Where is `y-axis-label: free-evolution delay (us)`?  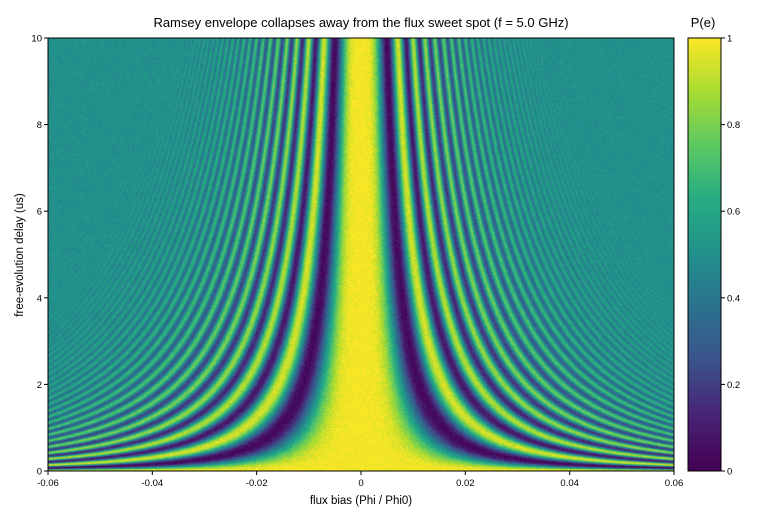
y-axis-label: free-evolution delay (us) is located at coordinates (20, 255).